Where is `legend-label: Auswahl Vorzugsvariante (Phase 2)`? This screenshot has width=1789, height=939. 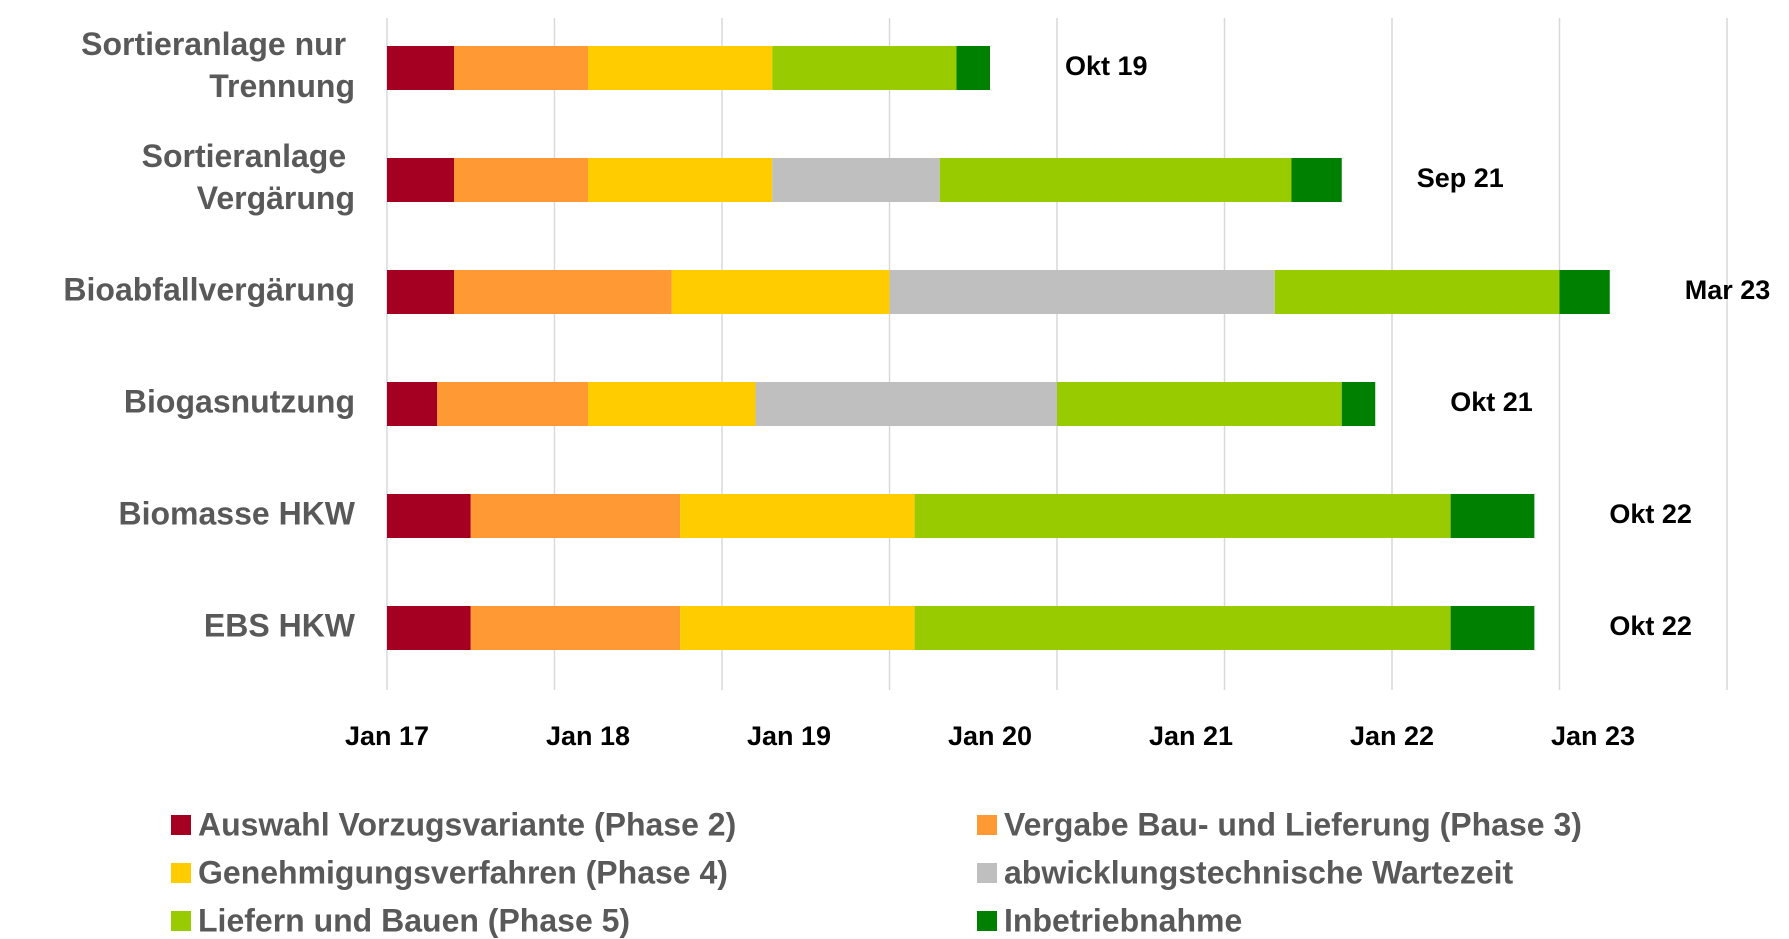
legend-label: Auswahl Vorzugsvariante (Phase 2) is located at coordinates (467, 824).